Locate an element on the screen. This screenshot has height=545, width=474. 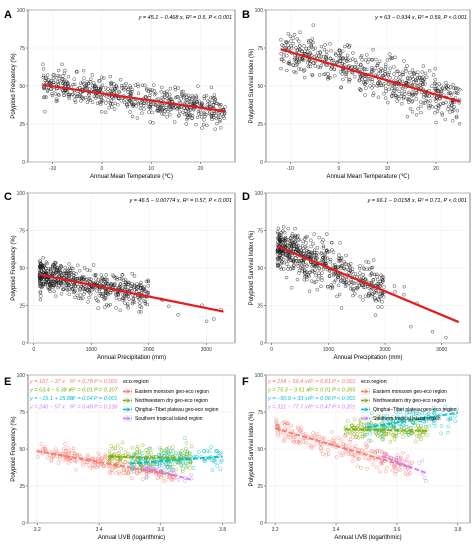
y-tick-label: 75 is located at coordinates (22, 49).